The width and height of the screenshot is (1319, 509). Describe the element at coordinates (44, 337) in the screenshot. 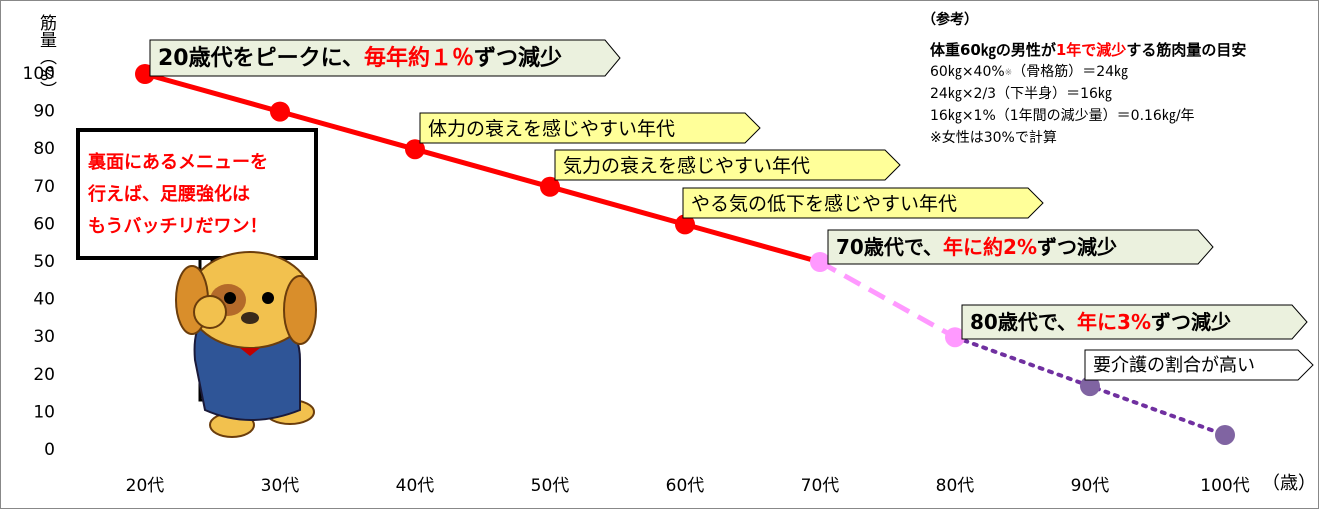

I see `y-tick-label: 30` at that location.